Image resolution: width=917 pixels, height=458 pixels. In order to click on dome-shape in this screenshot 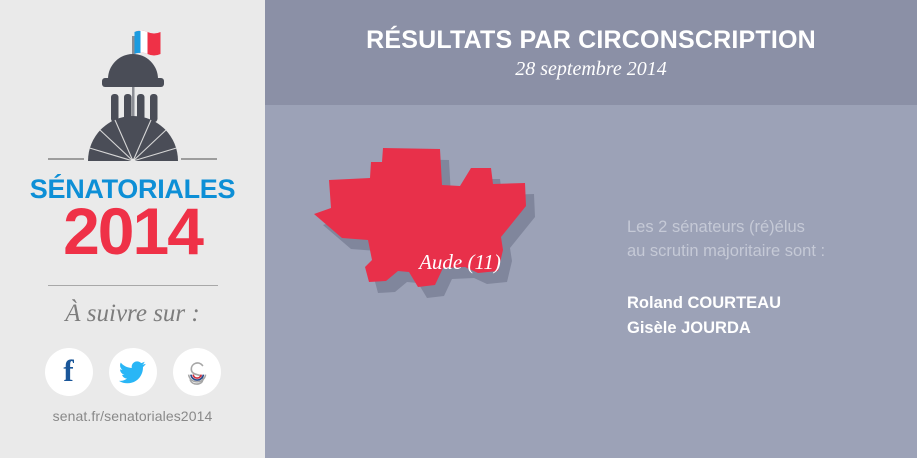, I will do `click(132, 67)`.